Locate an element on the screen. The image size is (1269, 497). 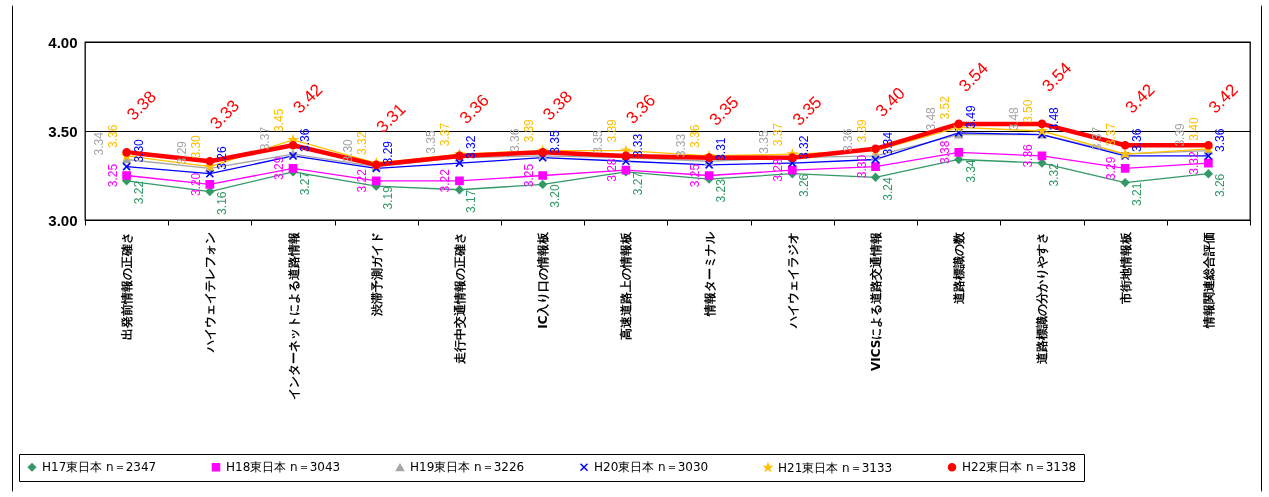
x-tick-label: VICSによる道路交通情報 is located at coordinates (876, 300).